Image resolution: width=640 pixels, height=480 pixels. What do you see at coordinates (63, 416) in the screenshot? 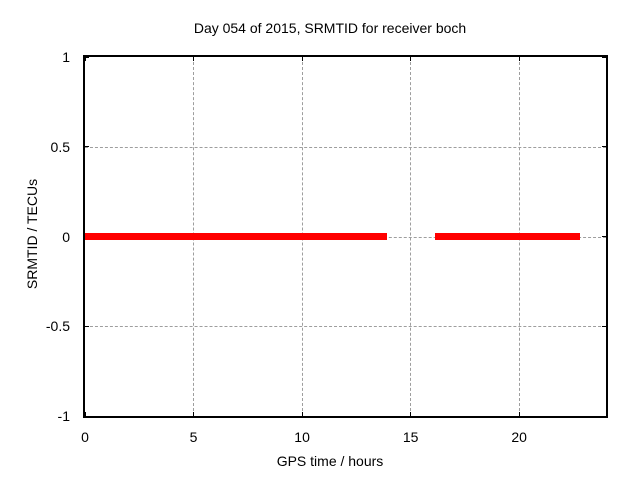
I see `y-tick-label: -1` at bounding box center [63, 416].